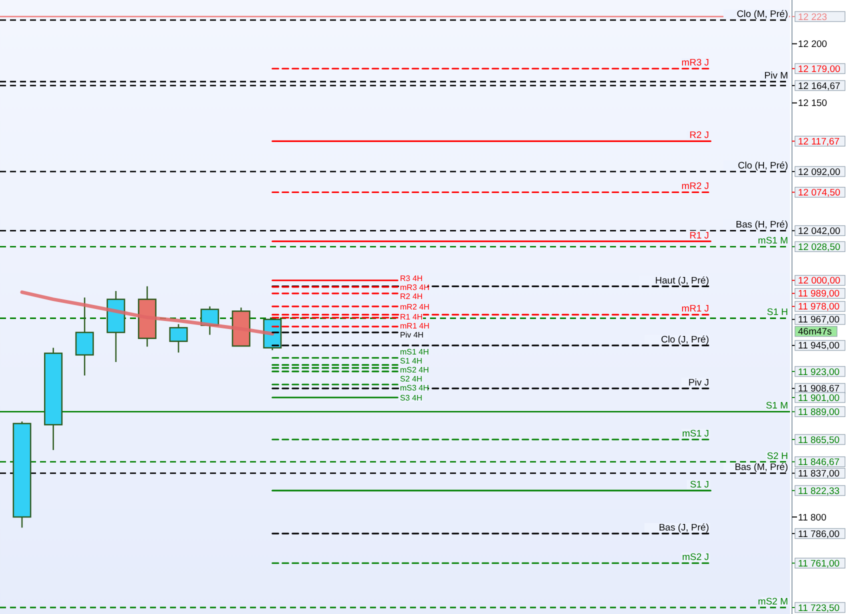 The image size is (852, 614). Describe the element at coordinates (813, 44) in the screenshot. I see `y-tick-label: 12 200` at that location.